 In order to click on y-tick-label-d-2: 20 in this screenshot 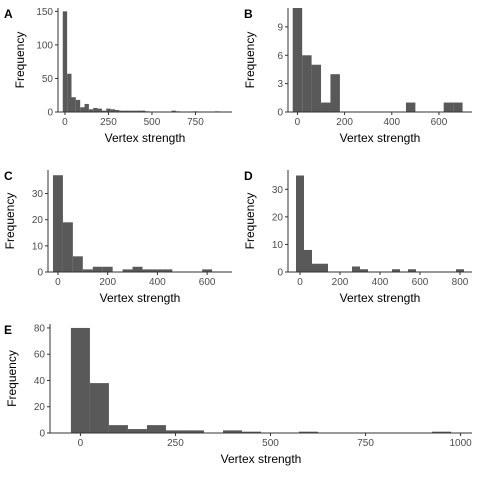, I will do `click(278, 217)`.